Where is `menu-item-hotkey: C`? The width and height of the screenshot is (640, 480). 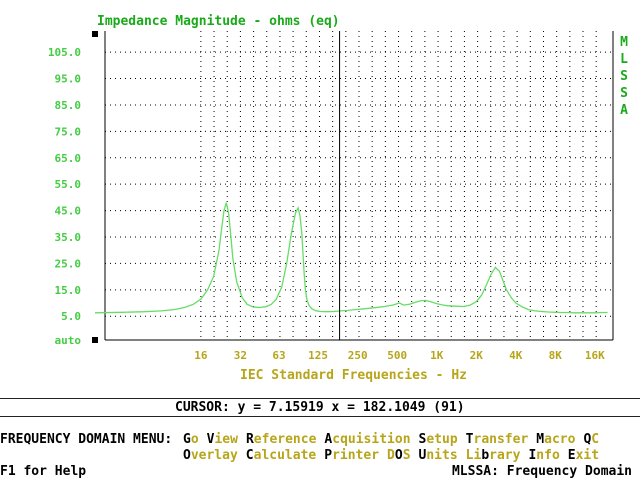 menu-item-hotkey: C is located at coordinates (249, 455).